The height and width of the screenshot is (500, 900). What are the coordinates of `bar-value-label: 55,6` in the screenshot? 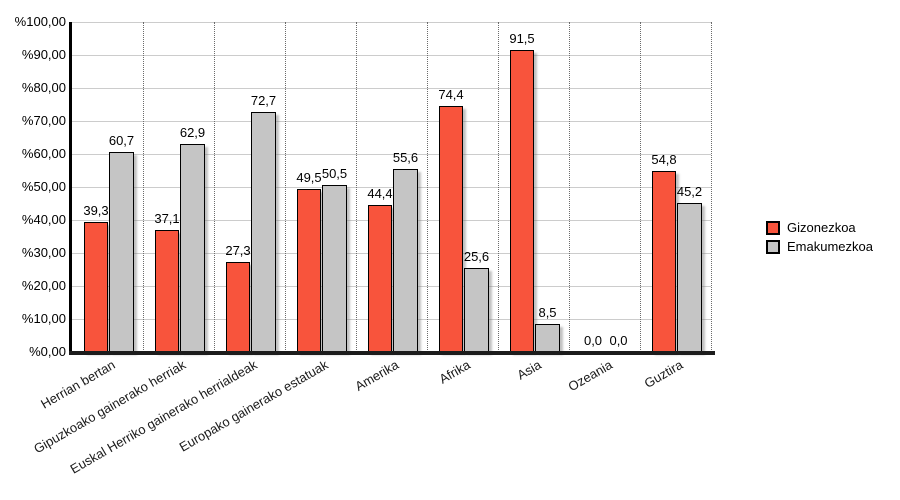 It's located at (405, 157).